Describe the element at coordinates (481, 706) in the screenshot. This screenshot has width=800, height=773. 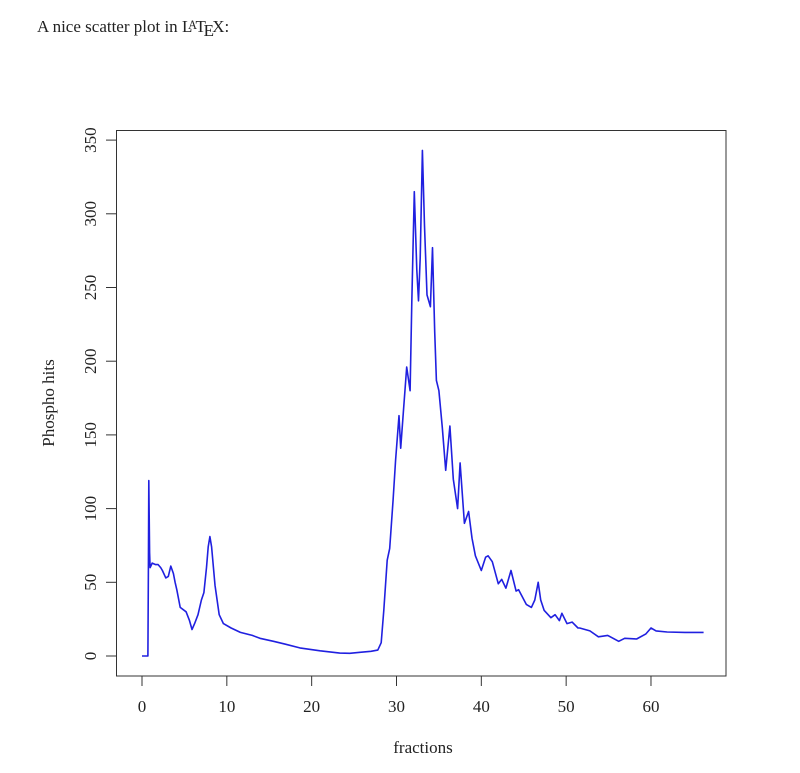
I see `x-tick-label: 40` at that location.